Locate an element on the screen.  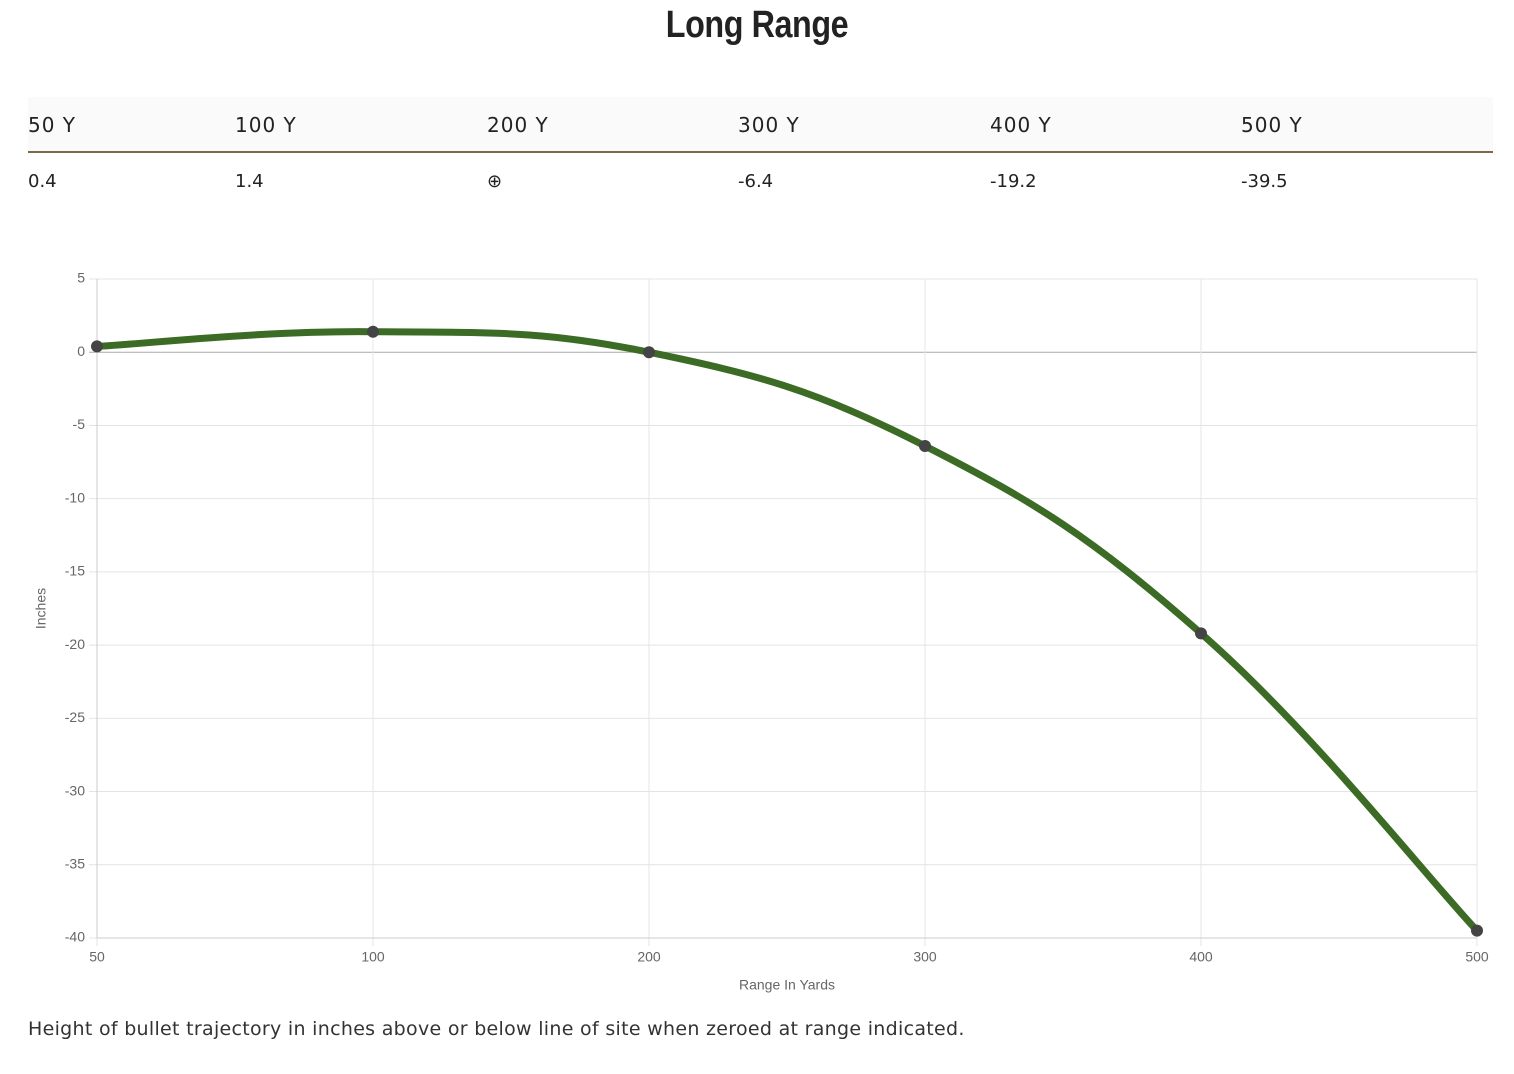
y-tick-label: -35 is located at coordinates (75, 863).